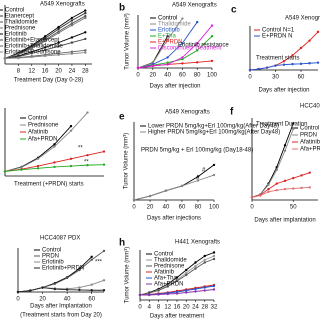  What do you see at coordinates (33, 53) in the screenshot?
I see `legend-label: Erlotinib+Prednisone` at bounding box center [33, 53].